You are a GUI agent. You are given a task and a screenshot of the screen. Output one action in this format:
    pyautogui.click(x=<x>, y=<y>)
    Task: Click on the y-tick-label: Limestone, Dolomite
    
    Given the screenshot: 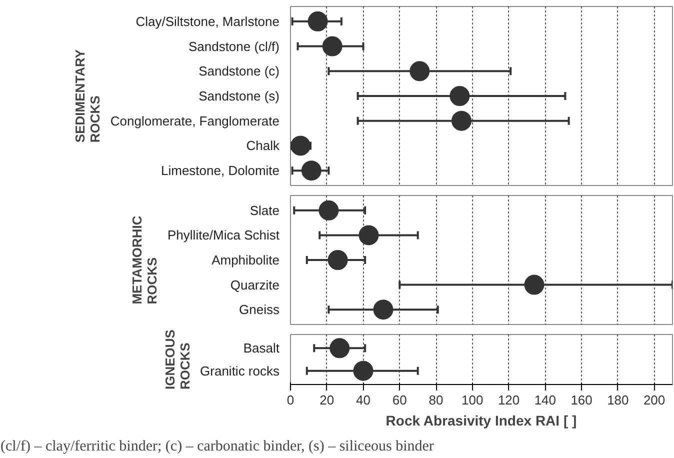 What is the action you would take?
    pyautogui.click(x=220, y=170)
    